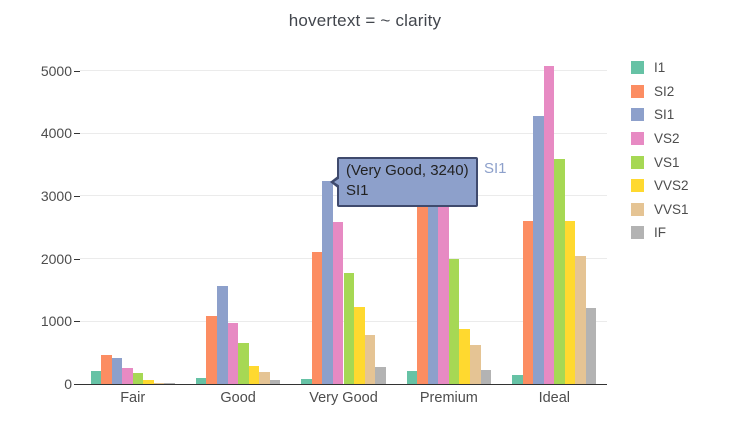  What do you see at coordinates (133, 398) in the screenshot?
I see `x-tick-label: Fair` at bounding box center [133, 398].